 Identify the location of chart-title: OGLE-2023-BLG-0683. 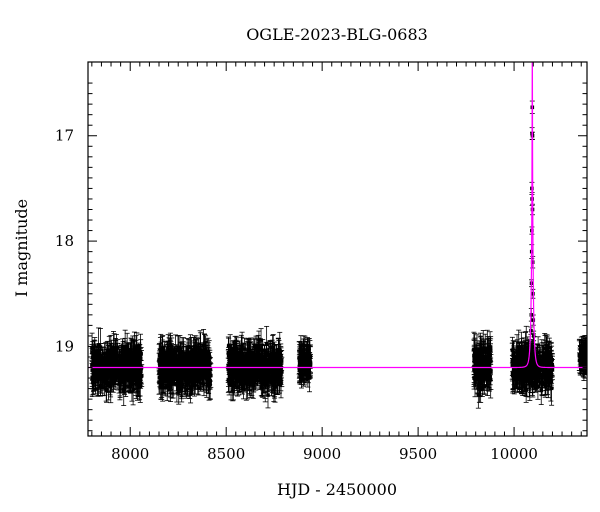
(337, 34).